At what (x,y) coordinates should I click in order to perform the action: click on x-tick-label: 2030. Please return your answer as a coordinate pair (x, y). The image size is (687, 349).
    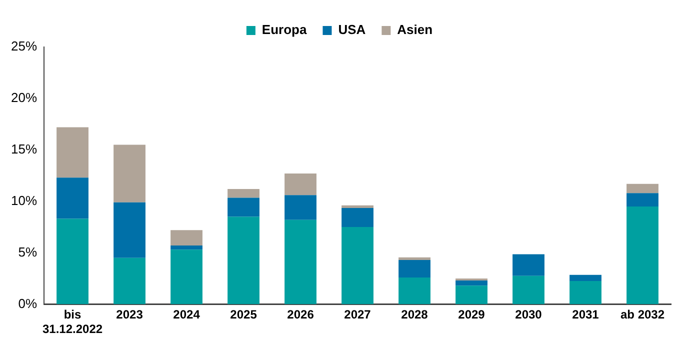
    Looking at the image, I should click on (528, 315).